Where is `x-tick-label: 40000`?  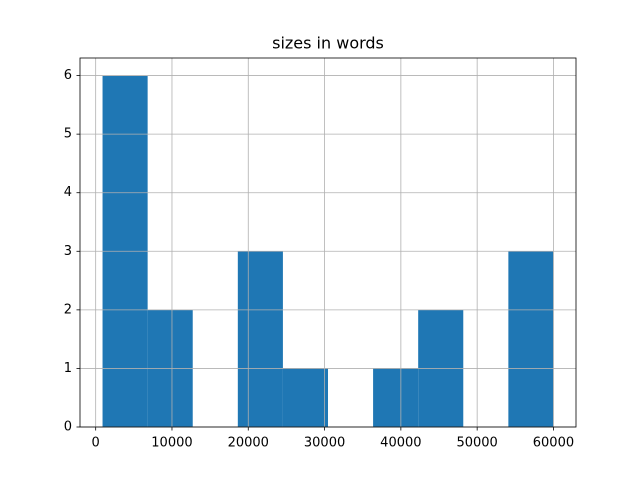
x-tick-label: 40000 is located at coordinates (400, 443).